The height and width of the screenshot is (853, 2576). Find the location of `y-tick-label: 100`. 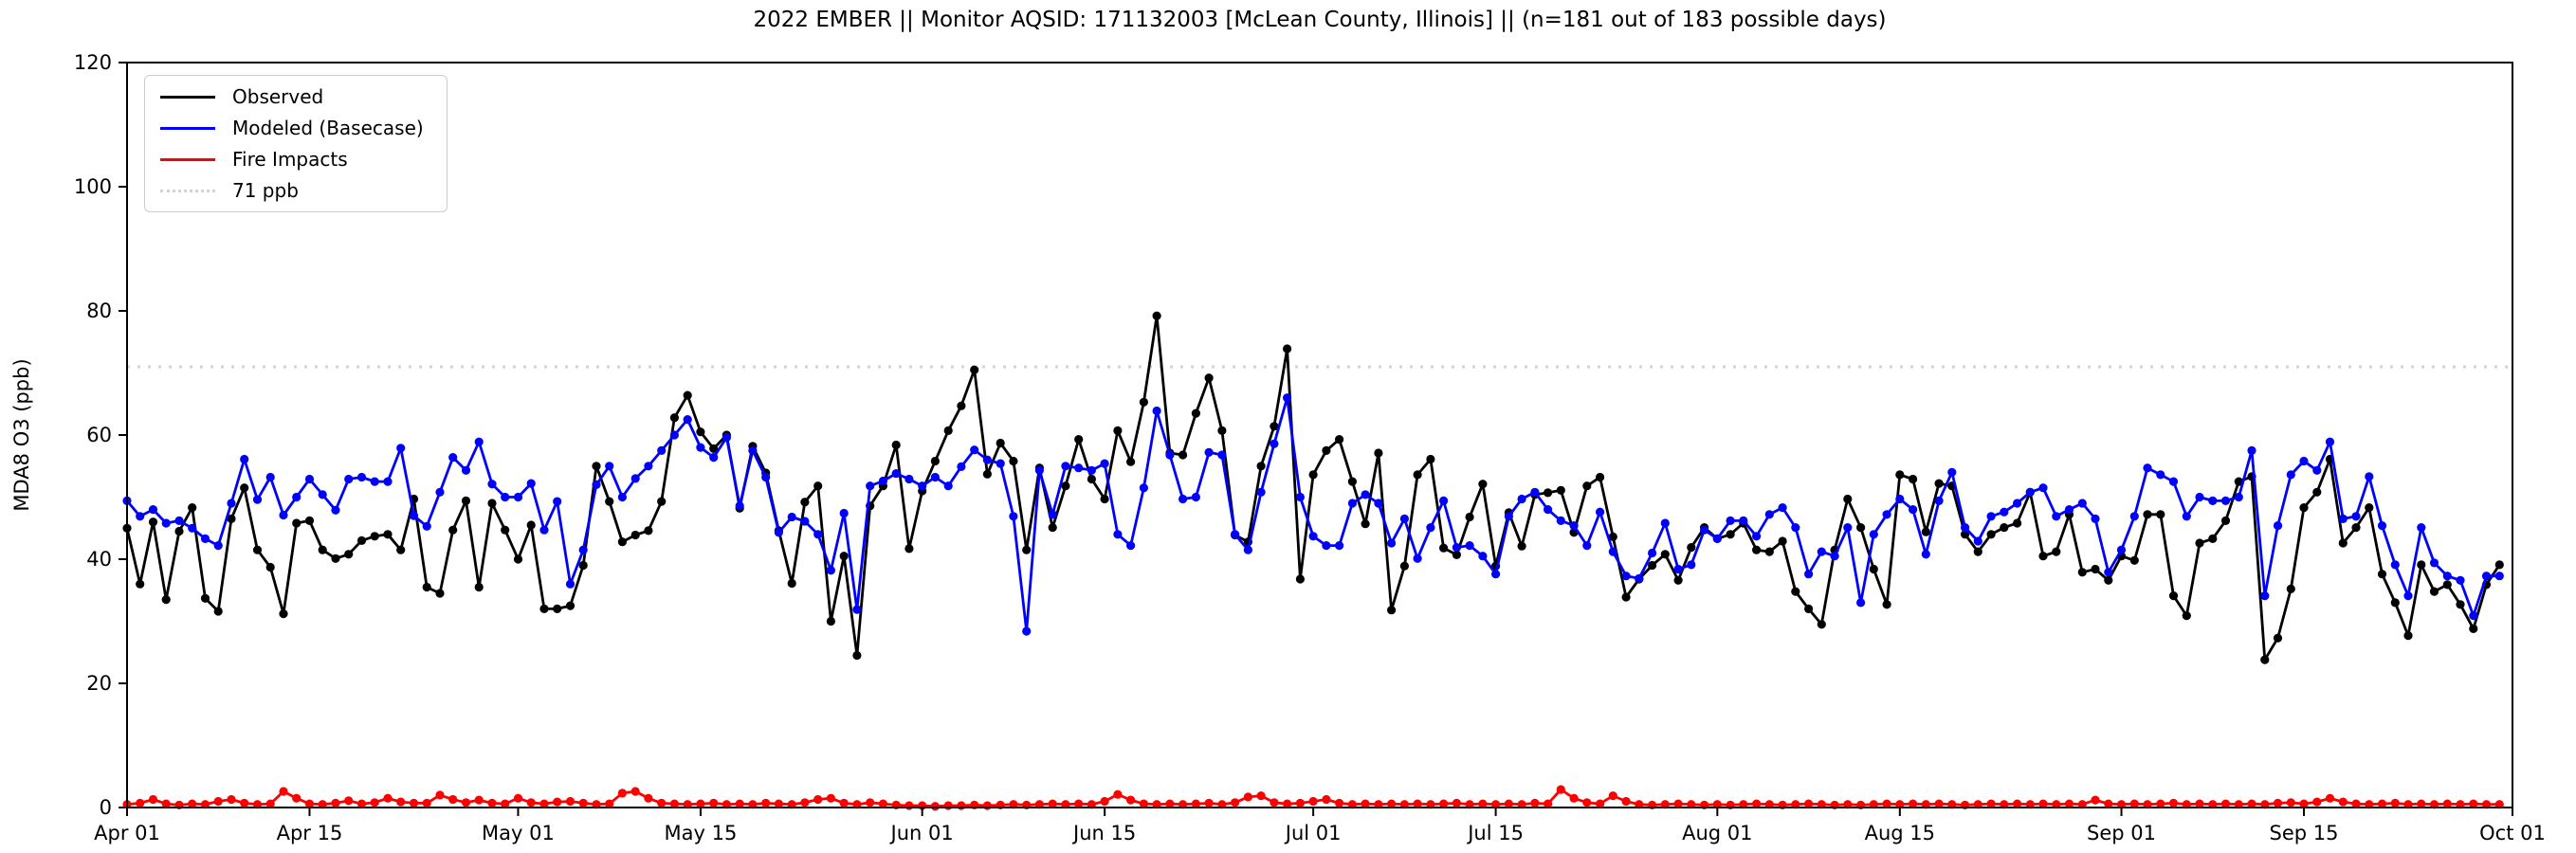

y-tick-label: 100 is located at coordinates (93, 186).